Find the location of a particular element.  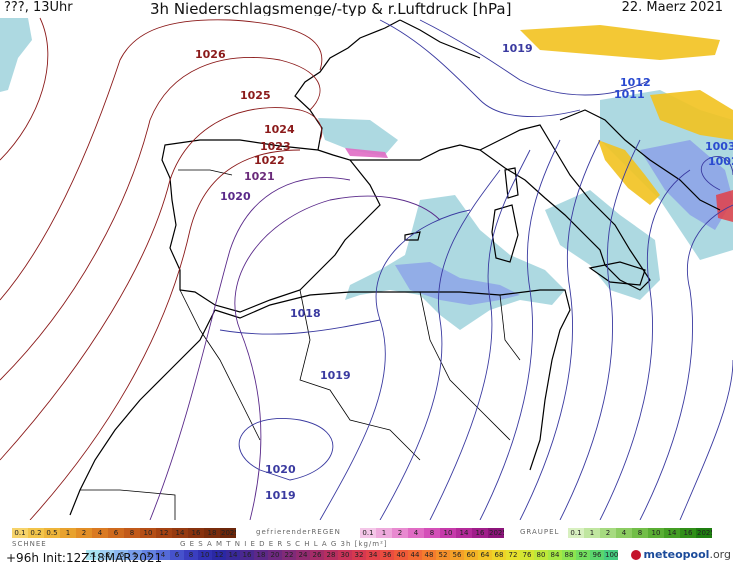

legend-freezing-label: gefrierenderREGEN is located at coordinates (298, 532).